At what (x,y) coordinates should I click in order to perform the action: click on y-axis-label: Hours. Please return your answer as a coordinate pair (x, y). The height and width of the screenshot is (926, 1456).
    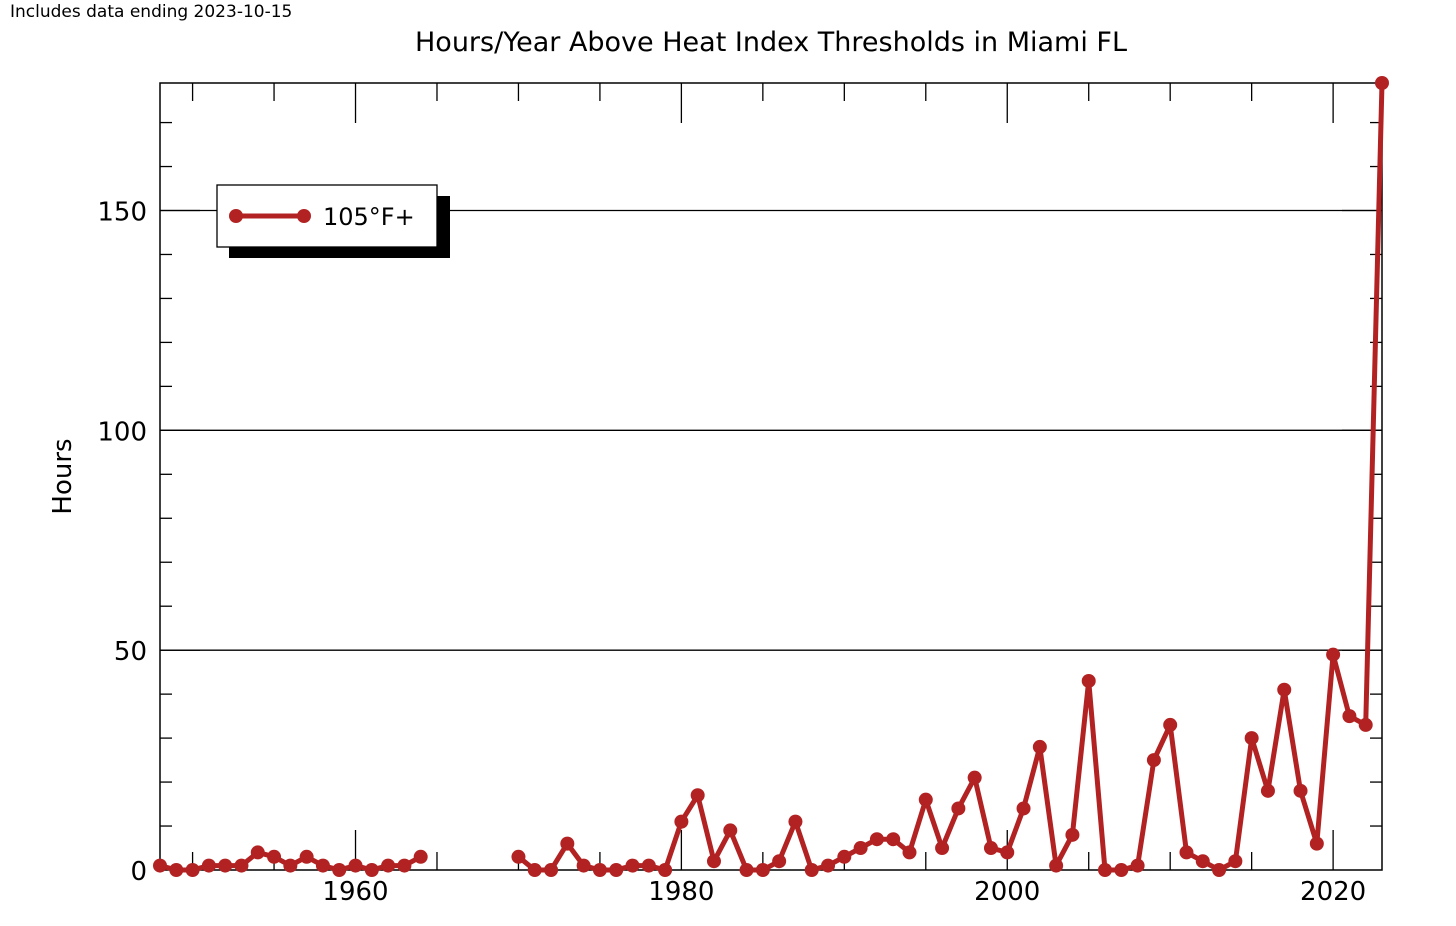
    Looking at the image, I should click on (63, 476).